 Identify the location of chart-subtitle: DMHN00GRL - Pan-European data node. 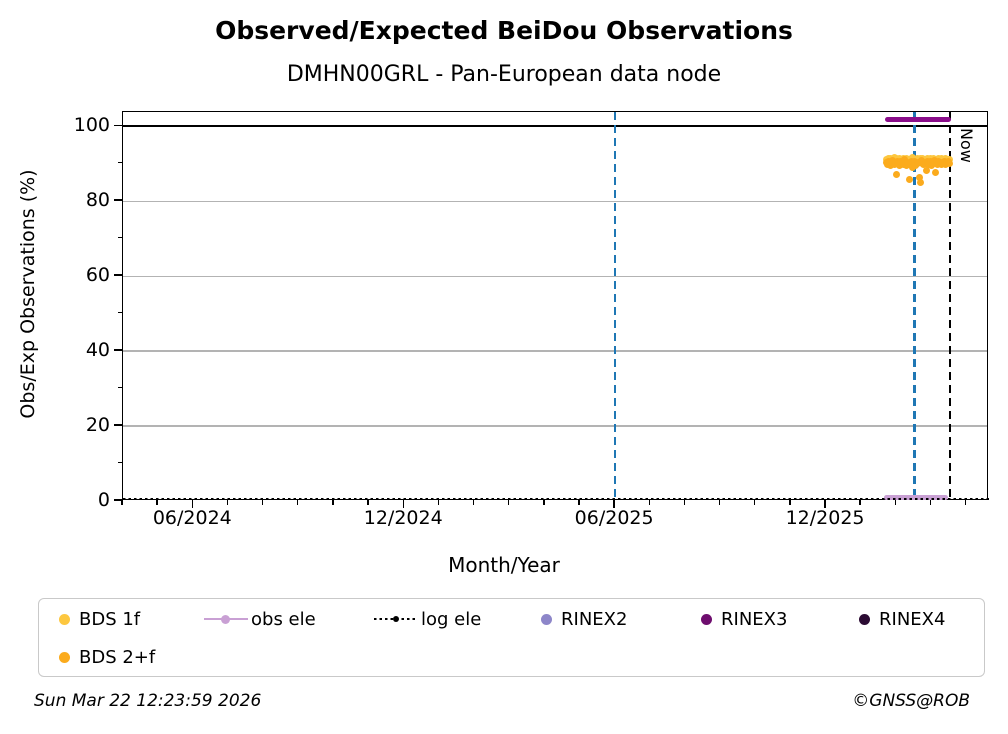
(504, 74).